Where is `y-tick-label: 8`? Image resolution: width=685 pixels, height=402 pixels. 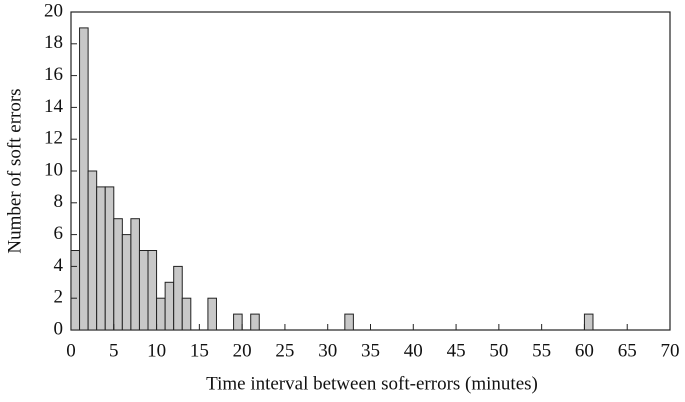 y-tick-label: 8 is located at coordinates (59, 201).